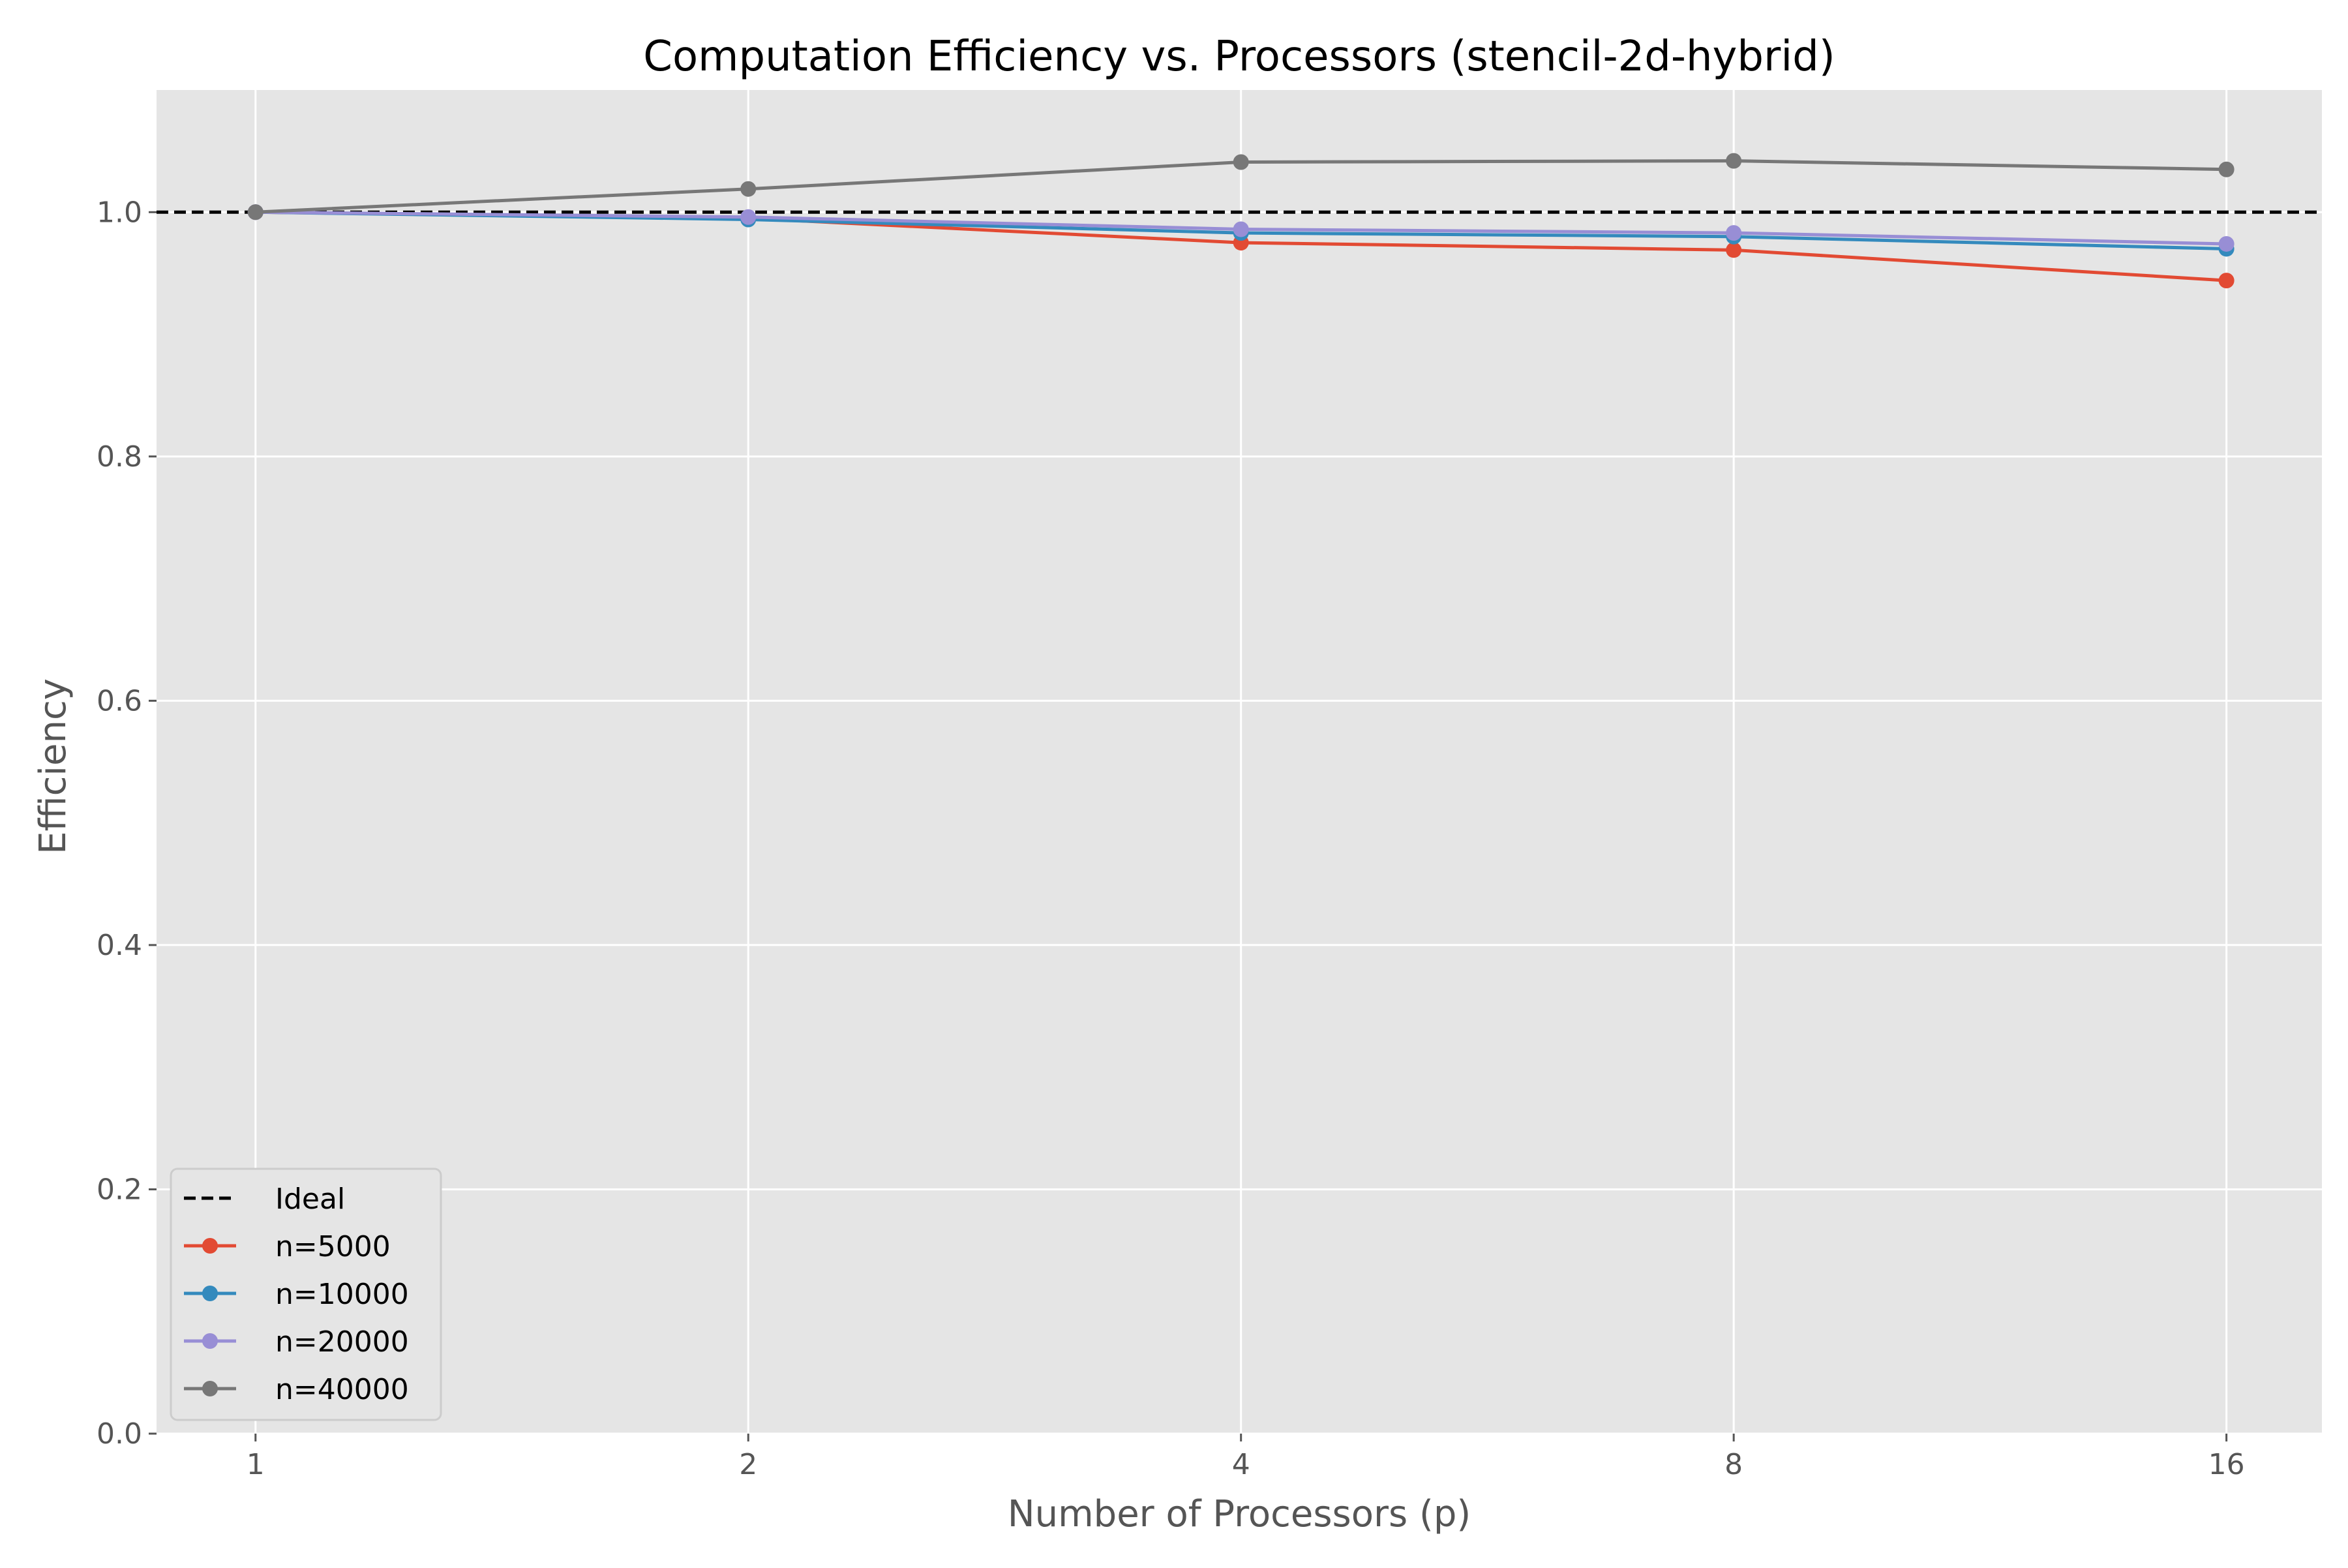 The width and height of the screenshot is (2348, 1568). What do you see at coordinates (1734, 1464) in the screenshot?
I see `x-tick-label: 8` at bounding box center [1734, 1464].